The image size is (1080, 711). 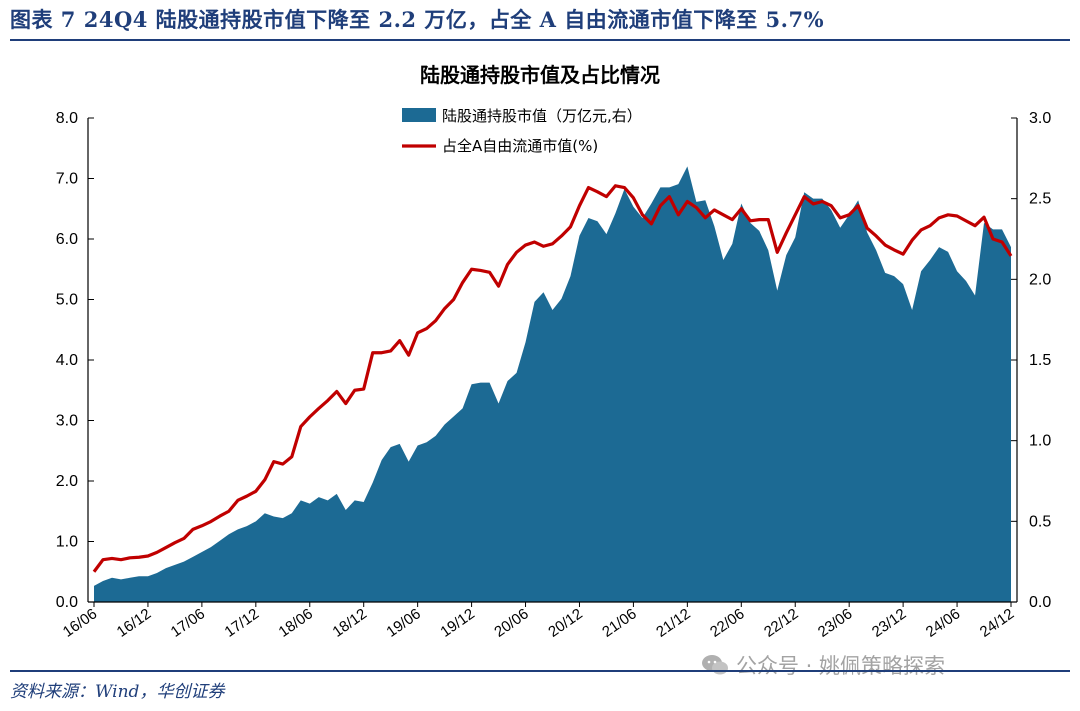 What do you see at coordinates (540, 75) in the screenshot?
I see `chart-title: 陆股通持股市值及占比情况` at bounding box center [540, 75].